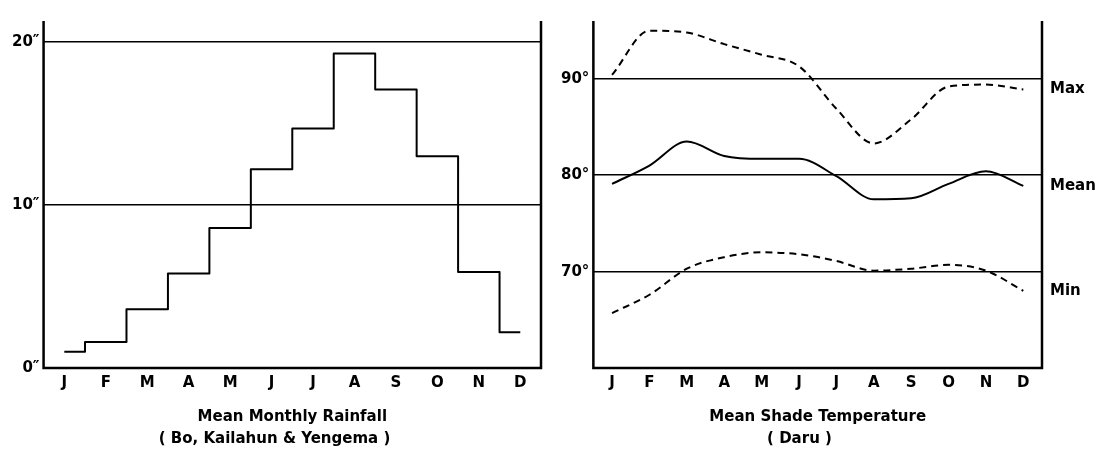  I want to click on series-label: Max, so click(1068, 88).